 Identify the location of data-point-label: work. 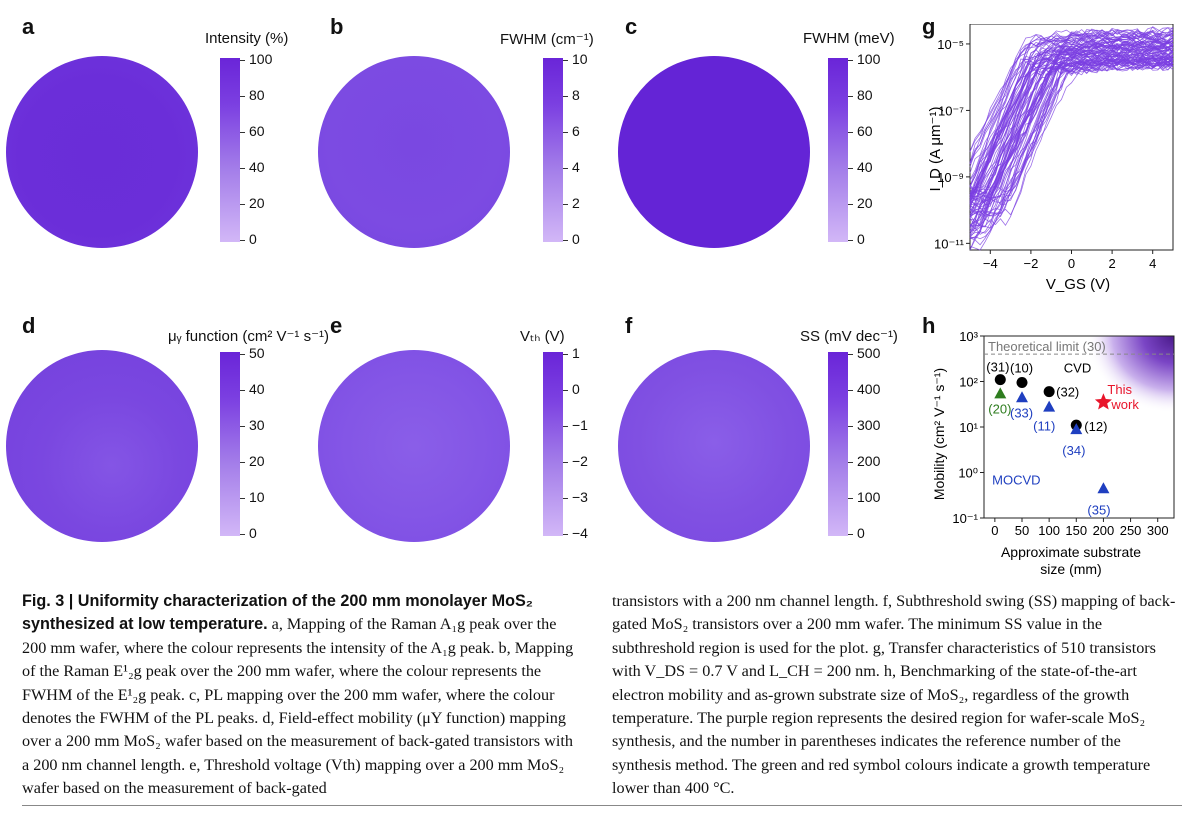
(1124, 404).